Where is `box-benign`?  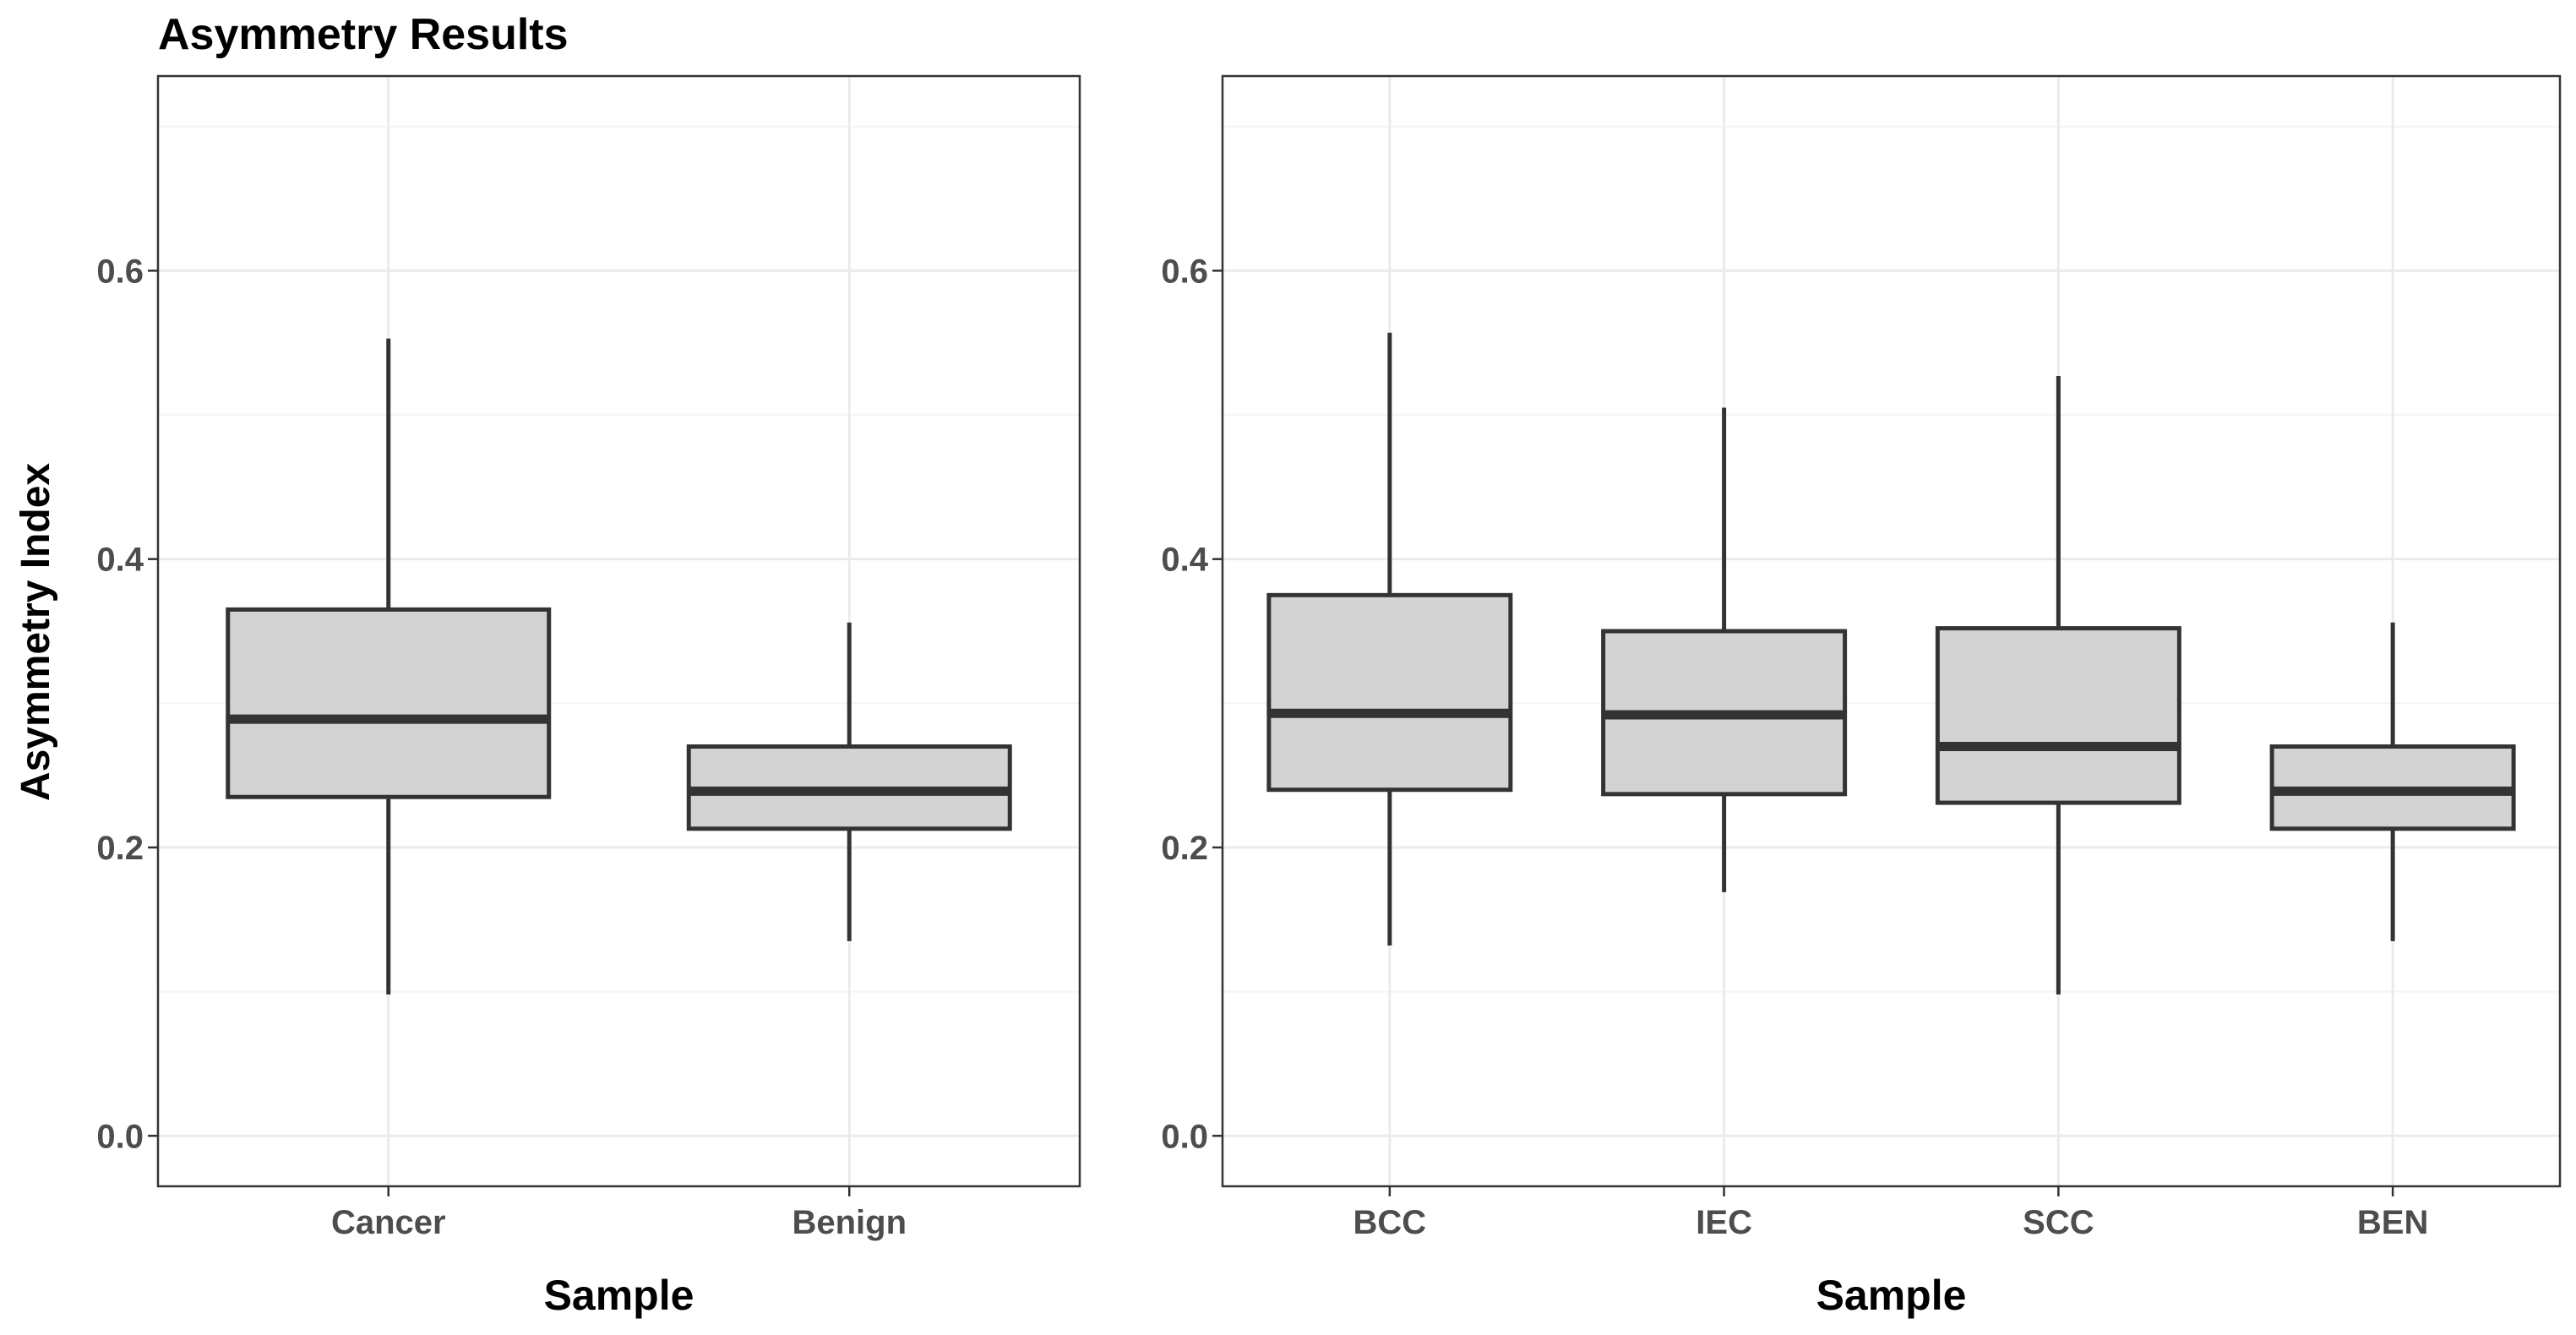 box-benign is located at coordinates (849, 781).